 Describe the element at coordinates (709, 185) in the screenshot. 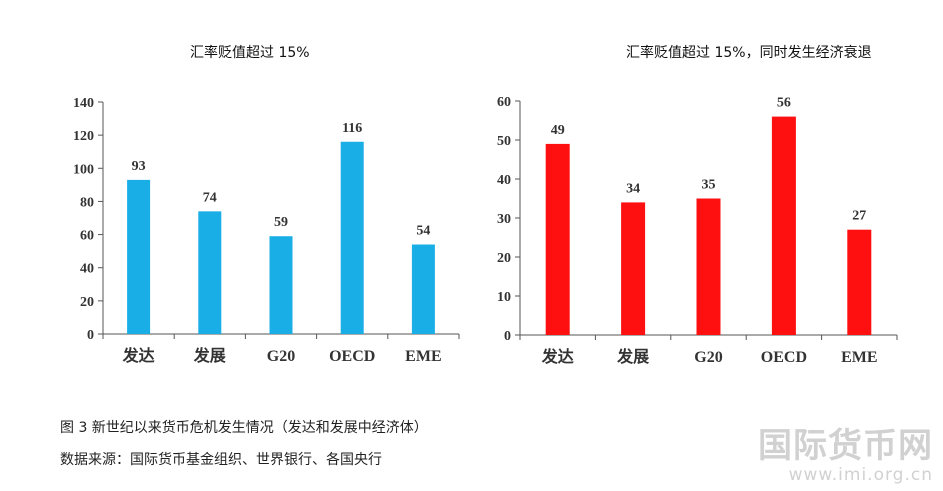

I see `right-value-label-2: 35` at that location.